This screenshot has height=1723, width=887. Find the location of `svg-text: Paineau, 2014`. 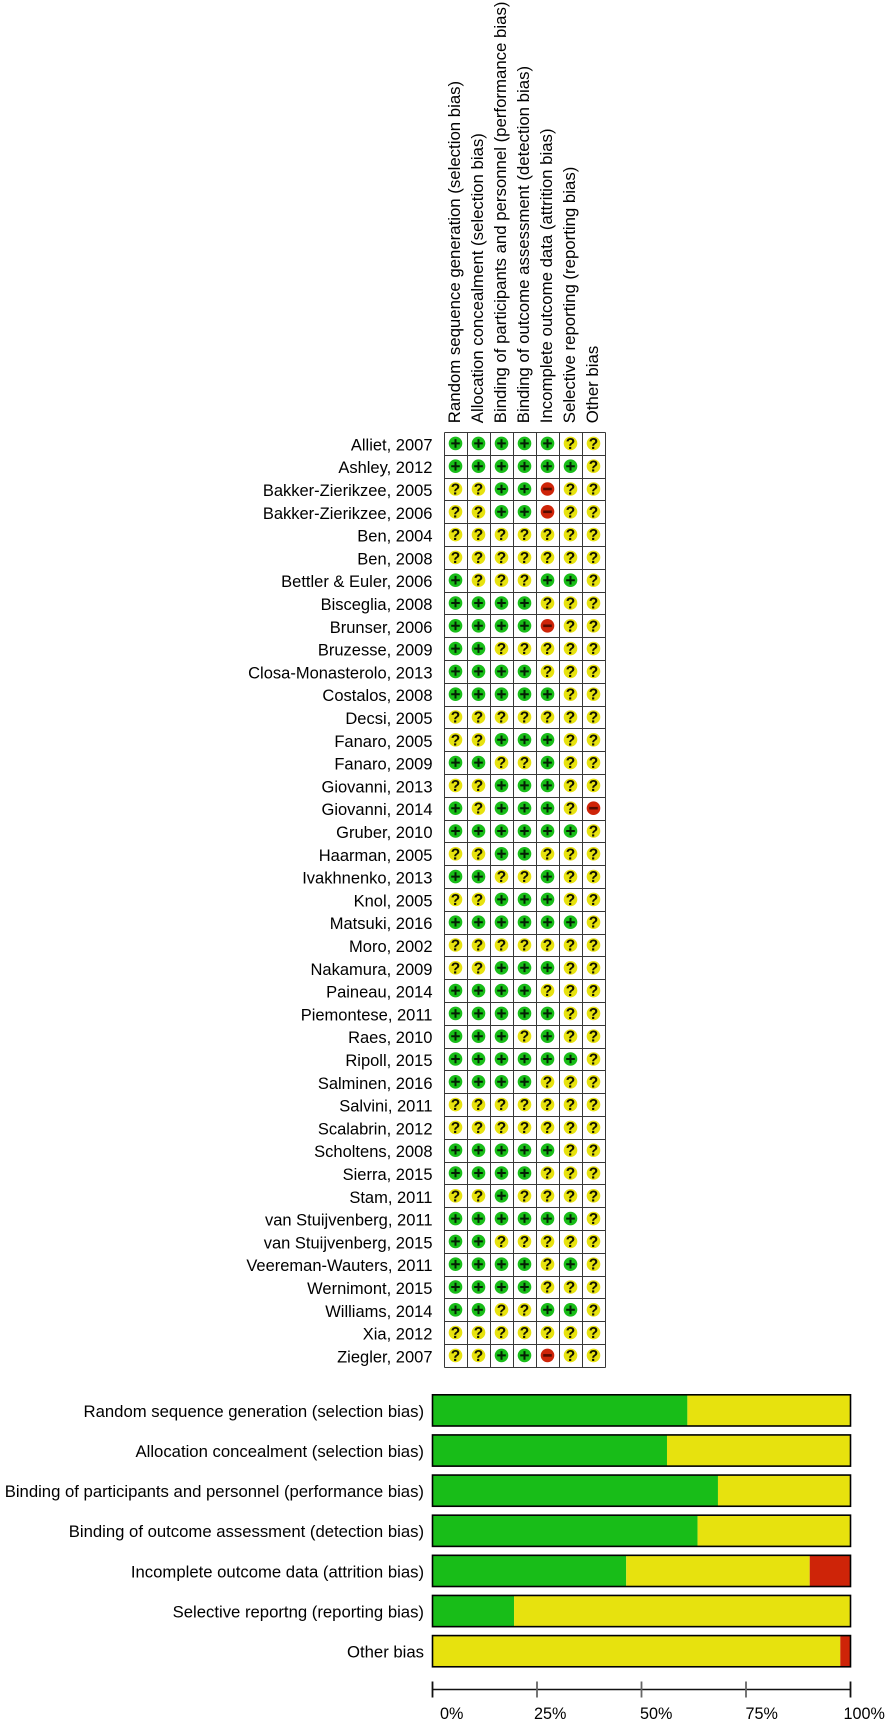

svg-text: Paineau, 2014 is located at coordinates (379, 993).